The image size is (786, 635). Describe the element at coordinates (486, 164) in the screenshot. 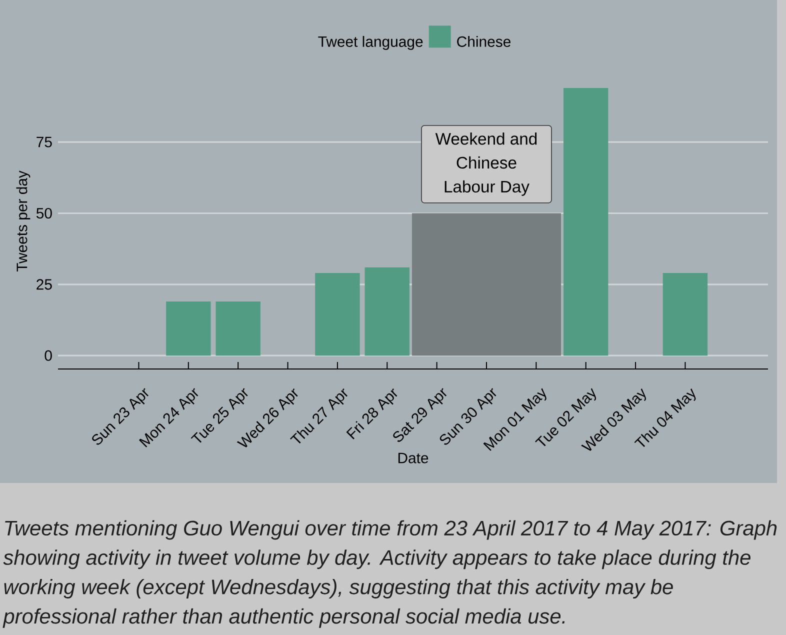

I see `annotation: Weekend and Chinese Labour Day` at that location.